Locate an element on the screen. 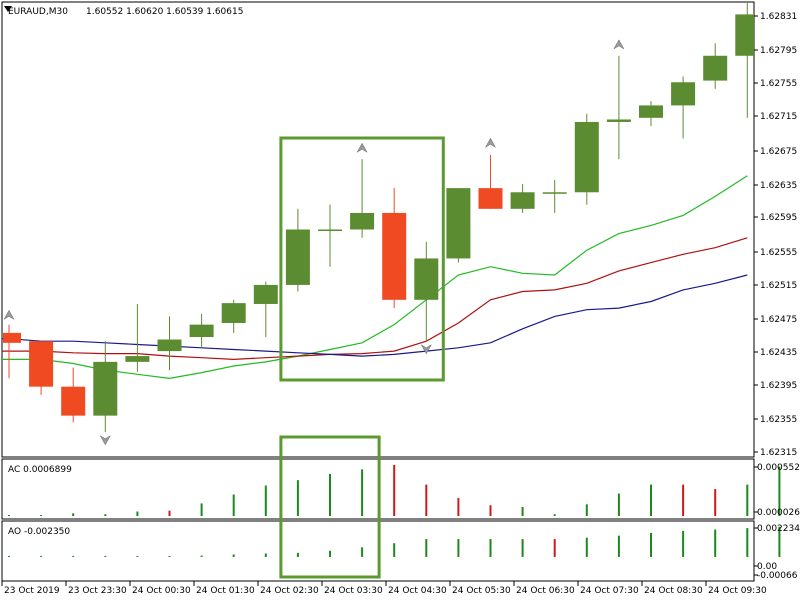 This screenshot has height=600, width=800. price-tick-label: 1.62355 is located at coordinates (778, 420).